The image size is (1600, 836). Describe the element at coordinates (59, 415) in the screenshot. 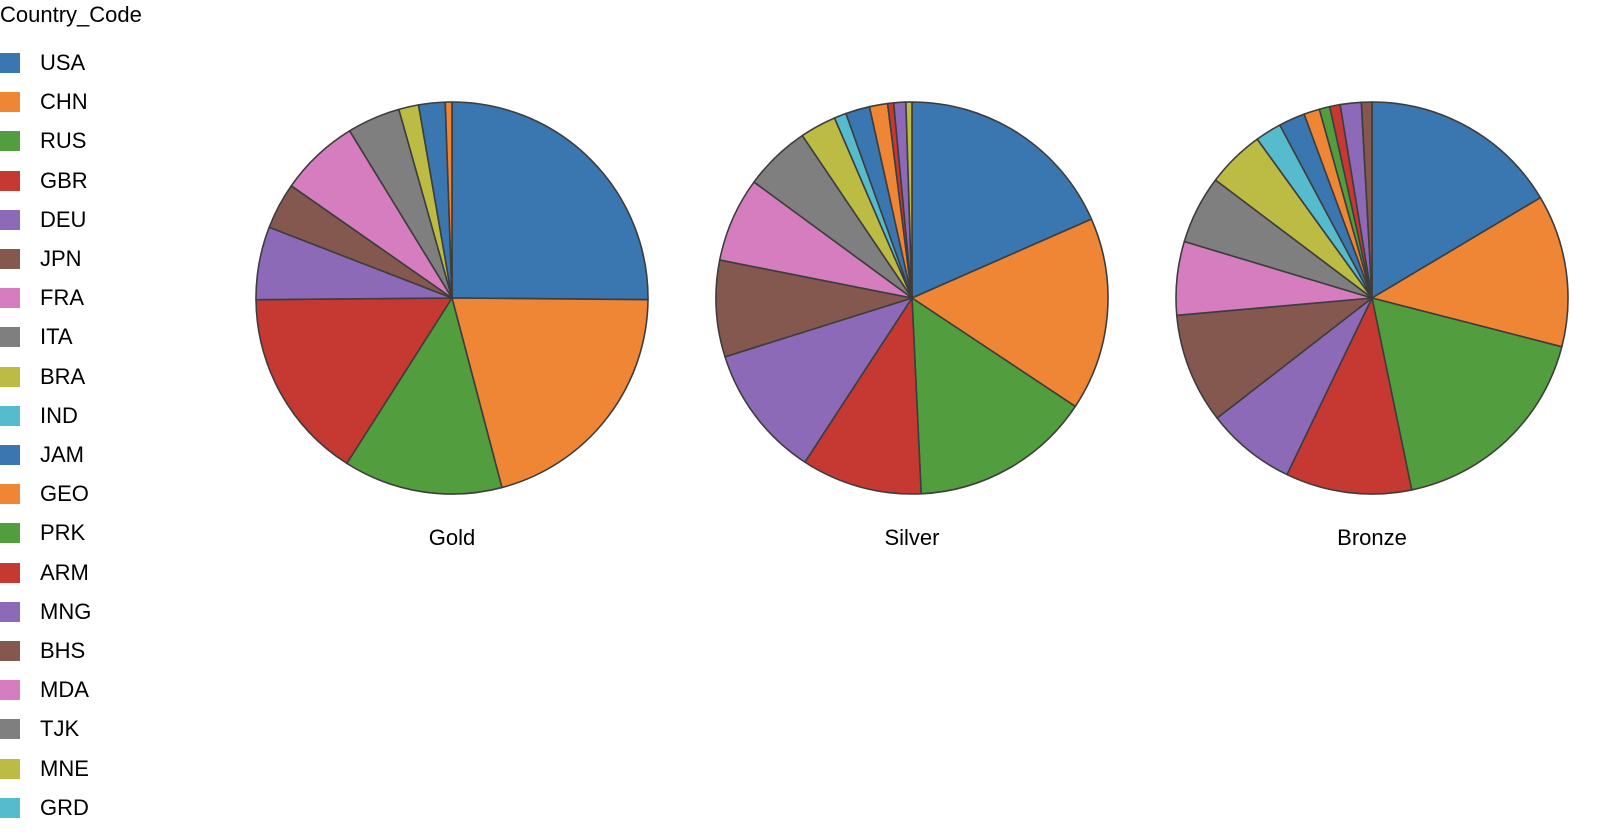

I see `legend-label: IND` at that location.